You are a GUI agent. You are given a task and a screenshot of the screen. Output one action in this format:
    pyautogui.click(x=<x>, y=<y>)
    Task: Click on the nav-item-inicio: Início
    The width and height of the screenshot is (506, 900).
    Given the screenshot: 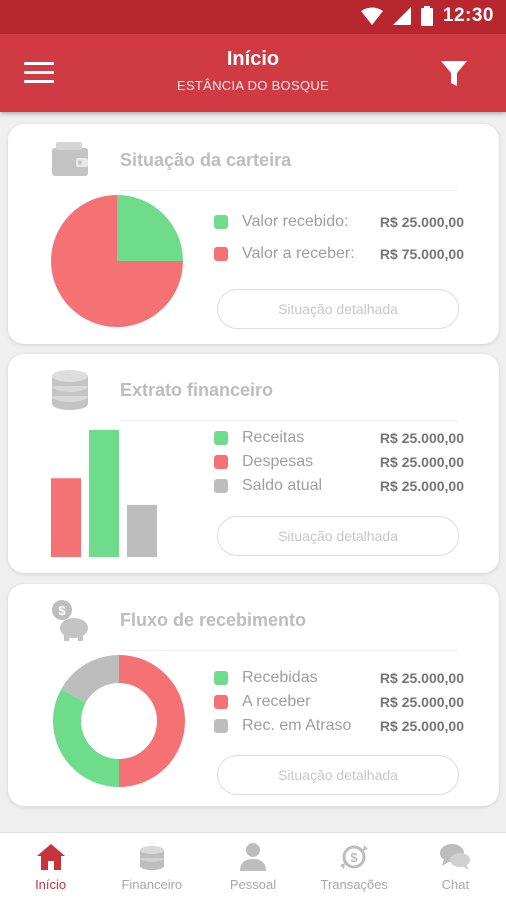 What is the action you would take?
    pyautogui.click(x=50, y=866)
    